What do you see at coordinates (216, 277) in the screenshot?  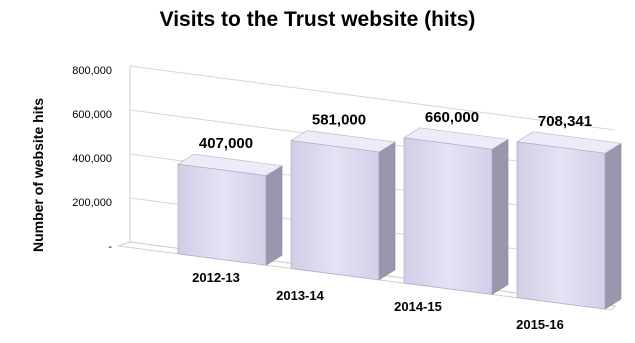 I see `x-tick-label: 2012-13` at bounding box center [216, 277].